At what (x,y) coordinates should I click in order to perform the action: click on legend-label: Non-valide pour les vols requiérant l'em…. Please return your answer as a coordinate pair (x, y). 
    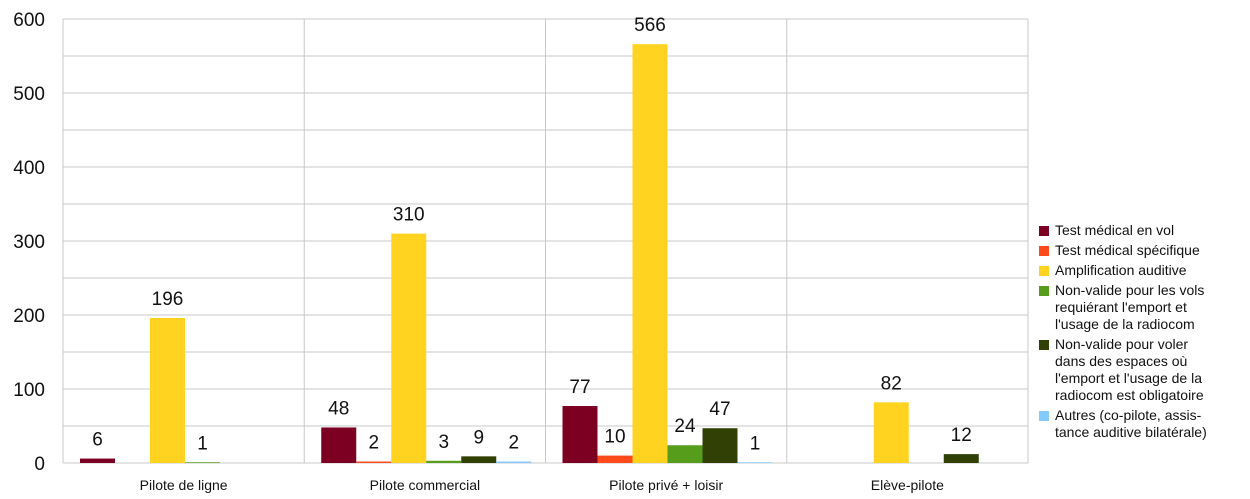
    Looking at the image, I should click on (1130, 307).